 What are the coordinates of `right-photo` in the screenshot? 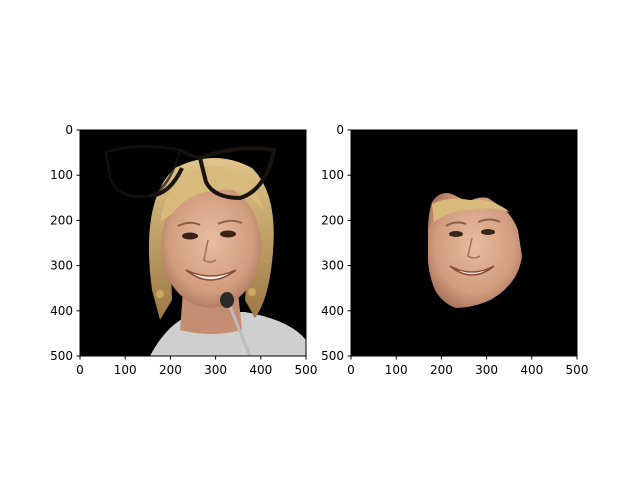 It's located at (475, 250).